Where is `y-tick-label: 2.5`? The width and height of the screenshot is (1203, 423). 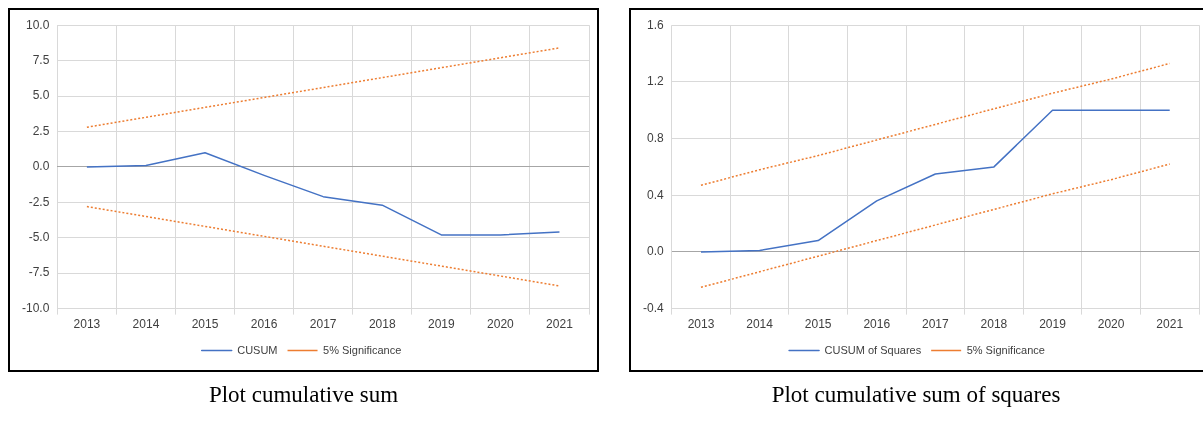 y-tick-label: 2.5 is located at coordinates (41, 130).